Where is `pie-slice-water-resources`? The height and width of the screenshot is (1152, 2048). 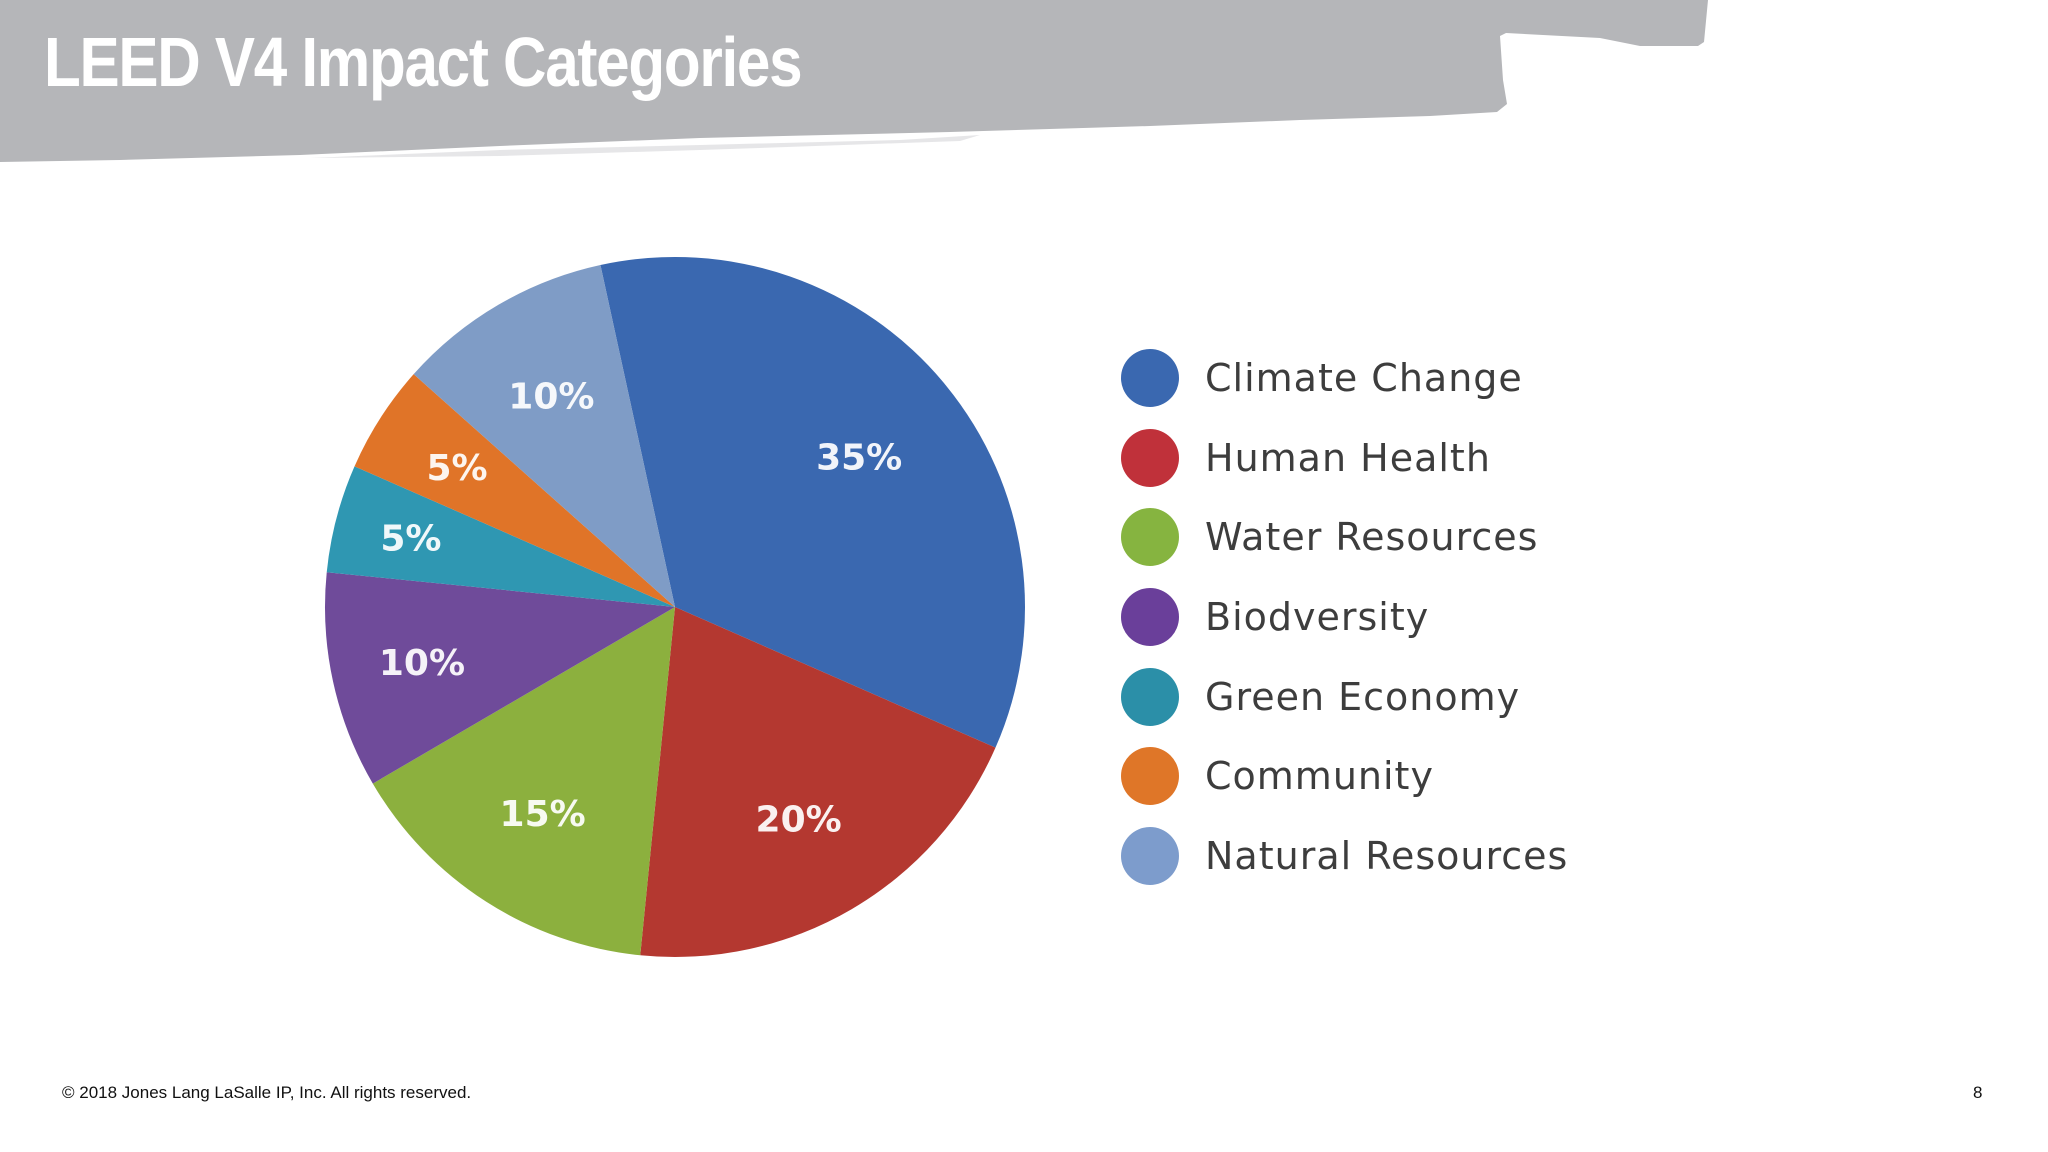
pie-slice-water-resources is located at coordinates (523, 781).